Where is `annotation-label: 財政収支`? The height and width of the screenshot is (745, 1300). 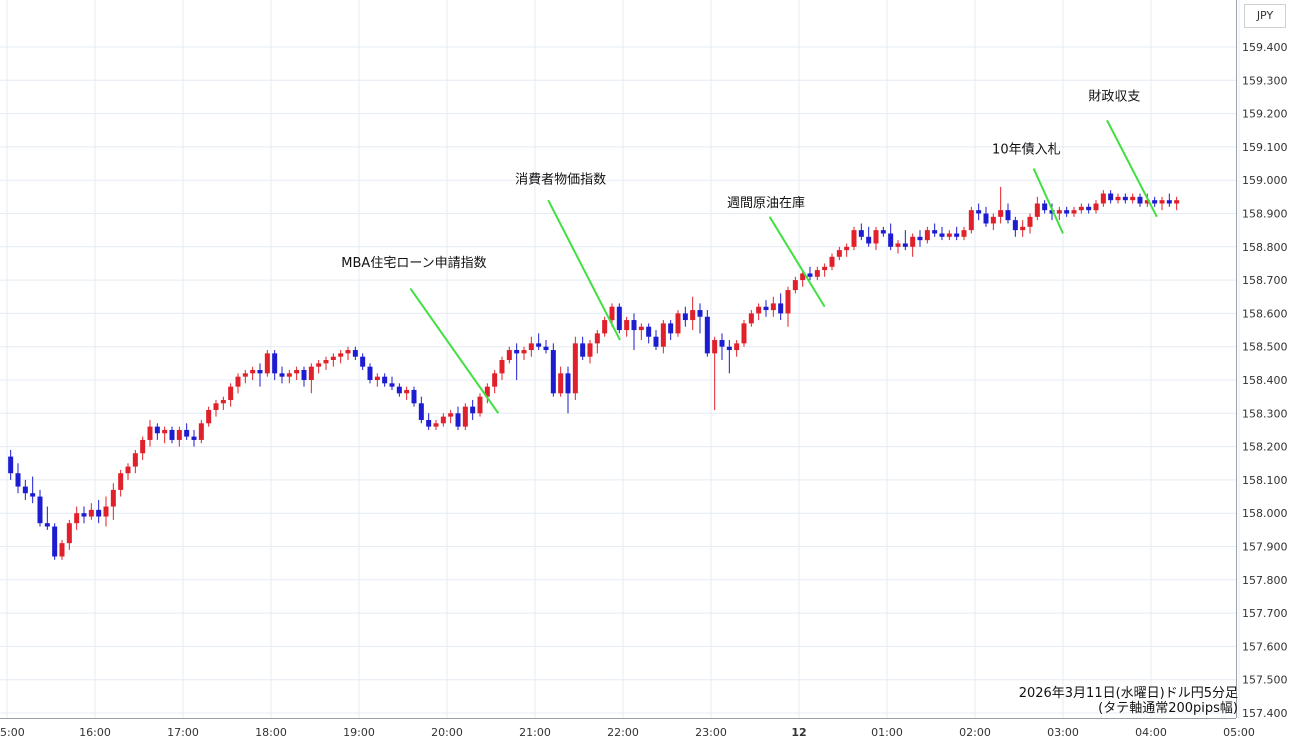
annotation-label: 財政収支 is located at coordinates (1114, 96).